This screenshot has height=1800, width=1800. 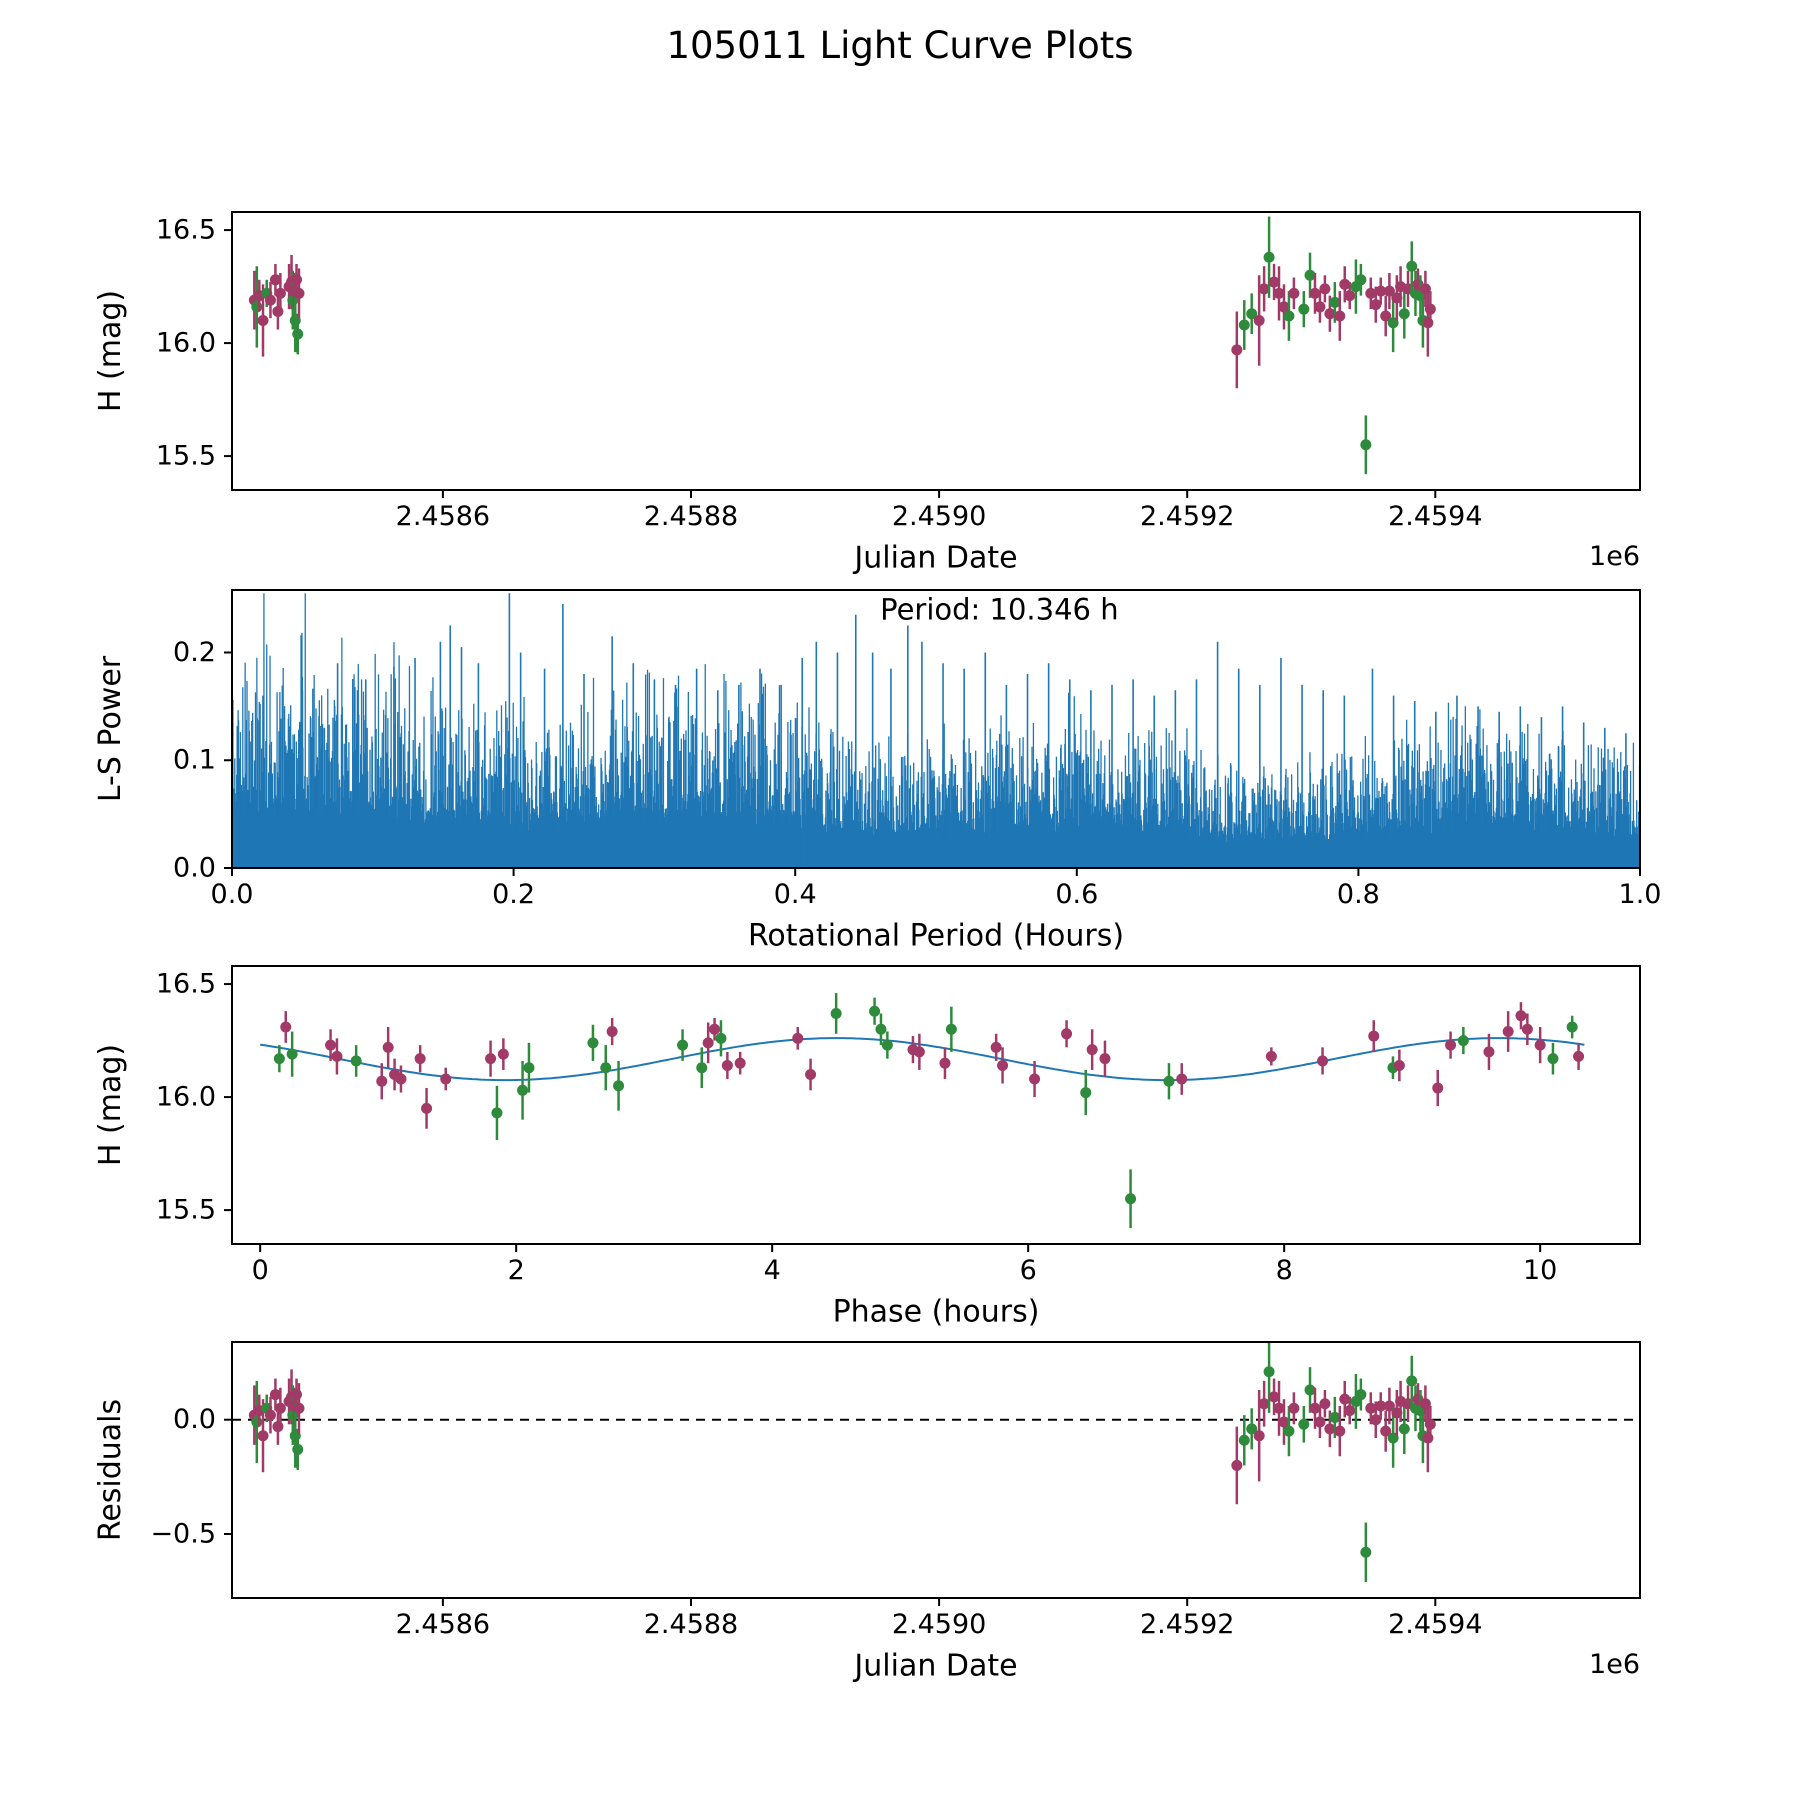 What do you see at coordinates (110, 728) in the screenshot?
I see `svg-text: L-S Power` at bounding box center [110, 728].